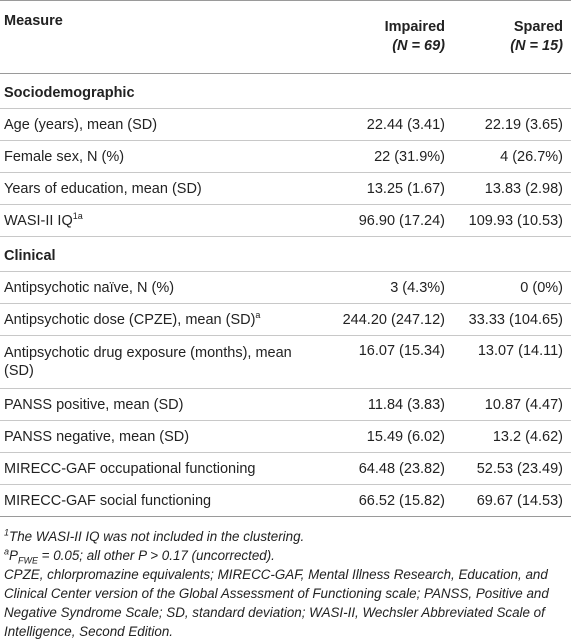 The height and width of the screenshot is (641, 571). Describe the element at coordinates (156, 404) in the screenshot. I see `row-label: PANSS positive, mean (SD)` at that location.